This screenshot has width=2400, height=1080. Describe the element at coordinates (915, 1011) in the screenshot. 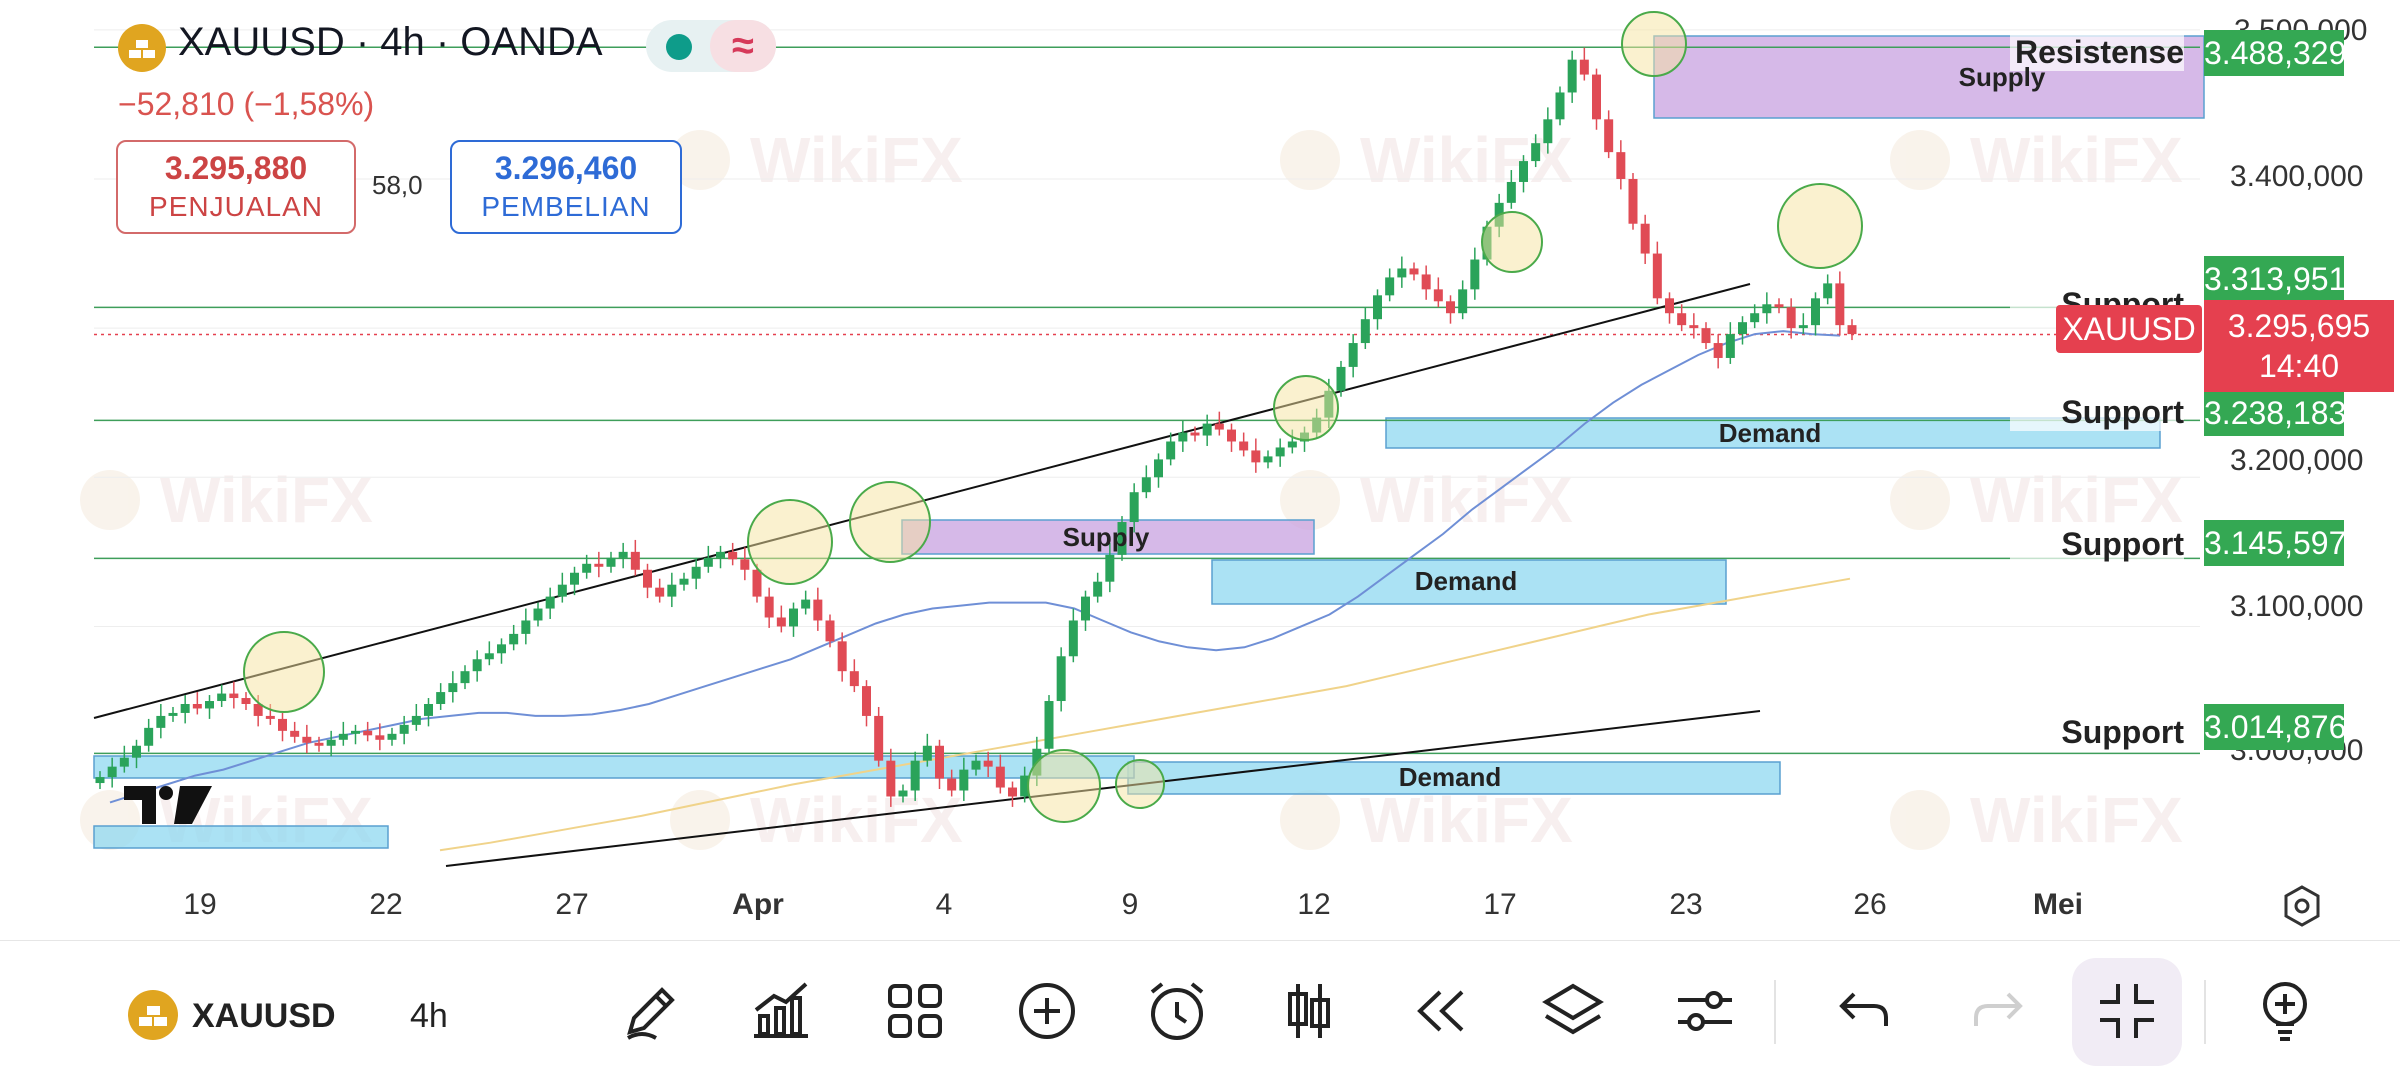

I see `layout-grid-icon` at that location.